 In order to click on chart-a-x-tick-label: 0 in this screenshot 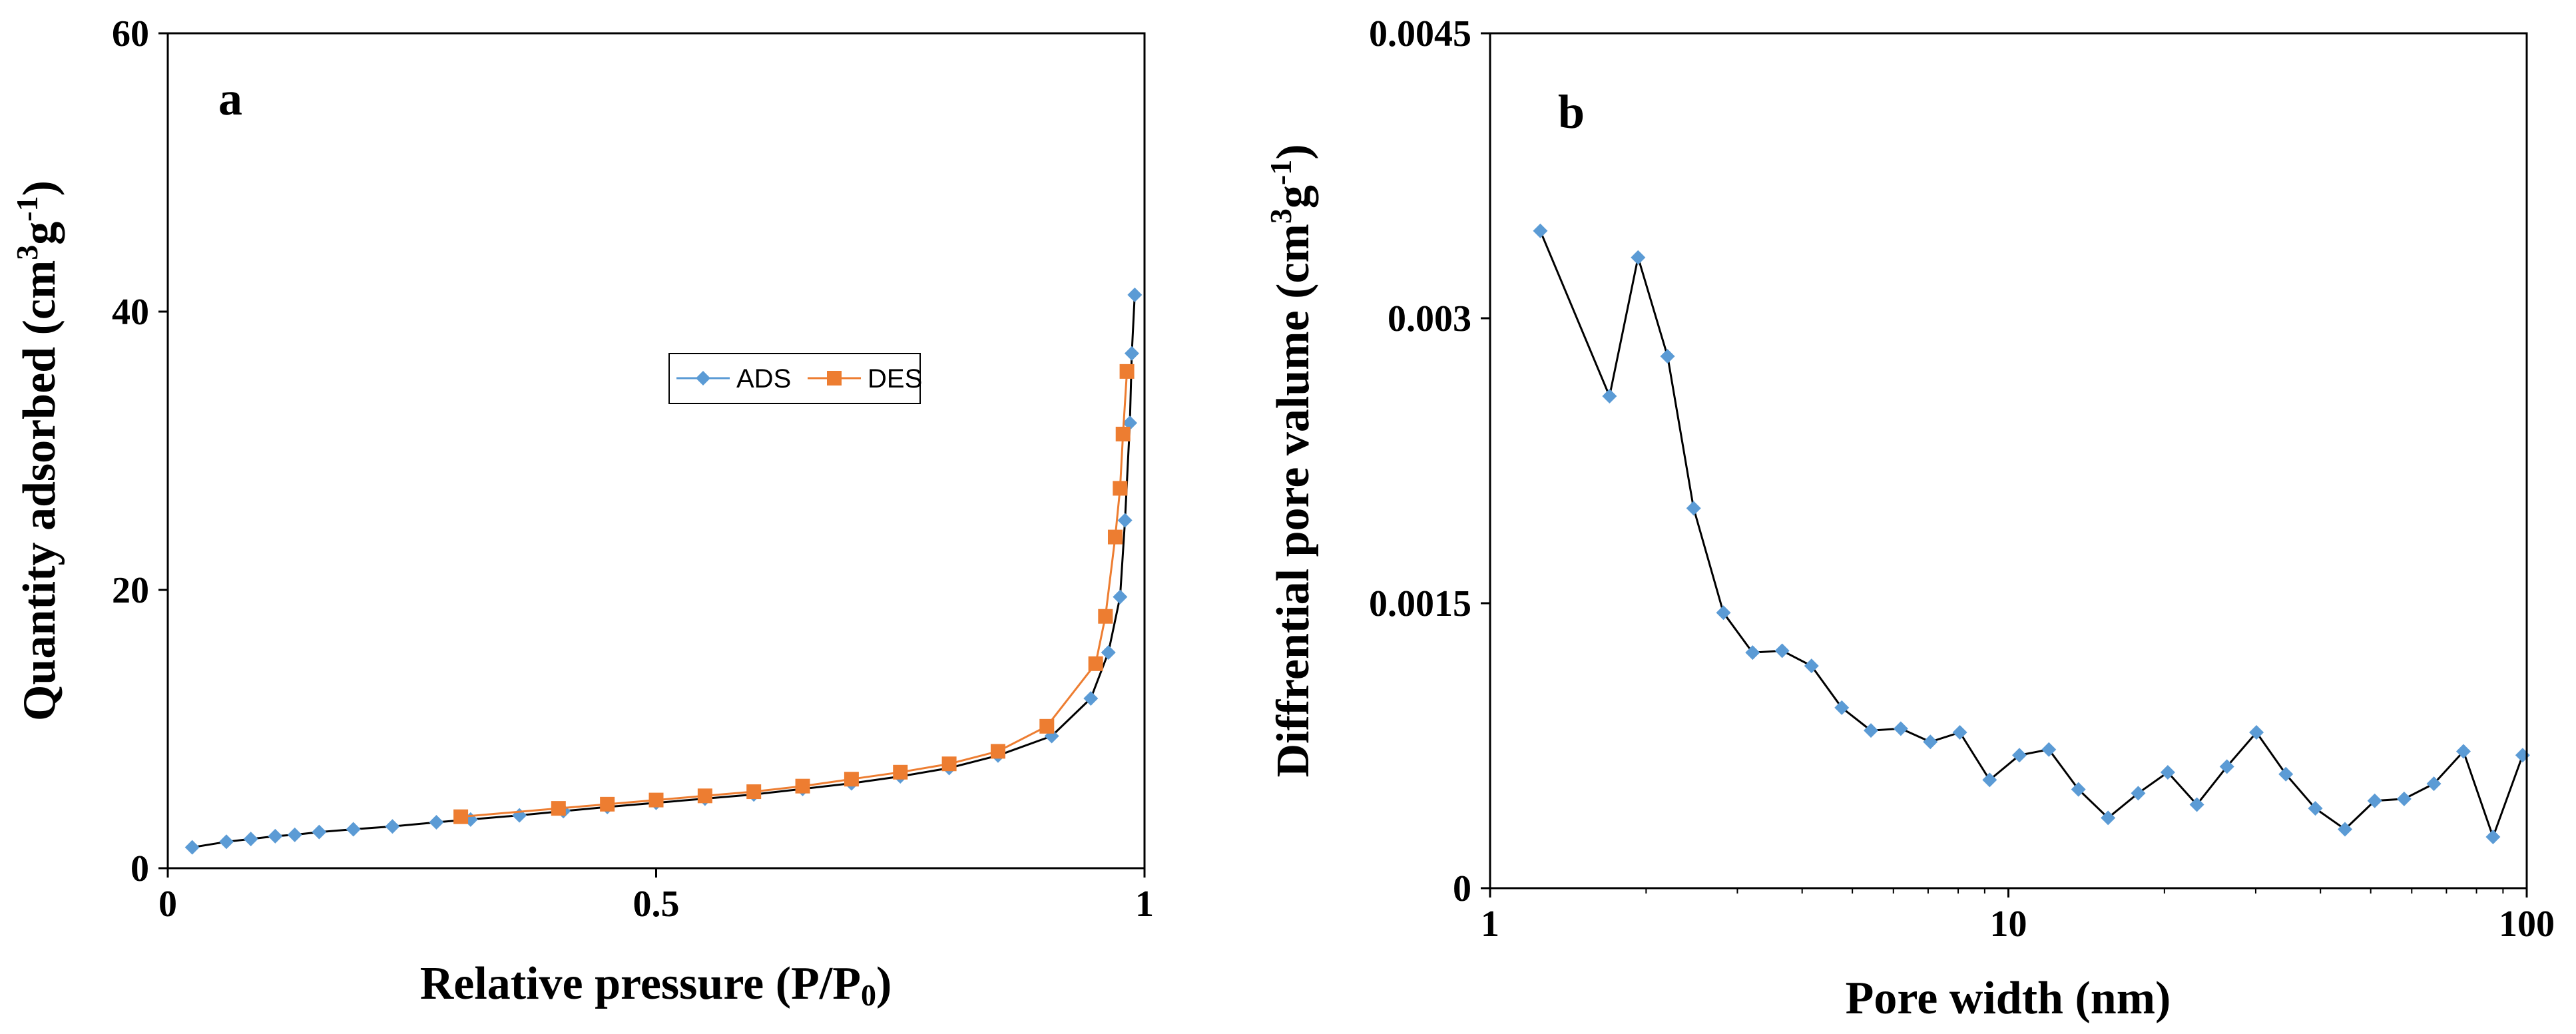, I will do `click(168, 904)`.